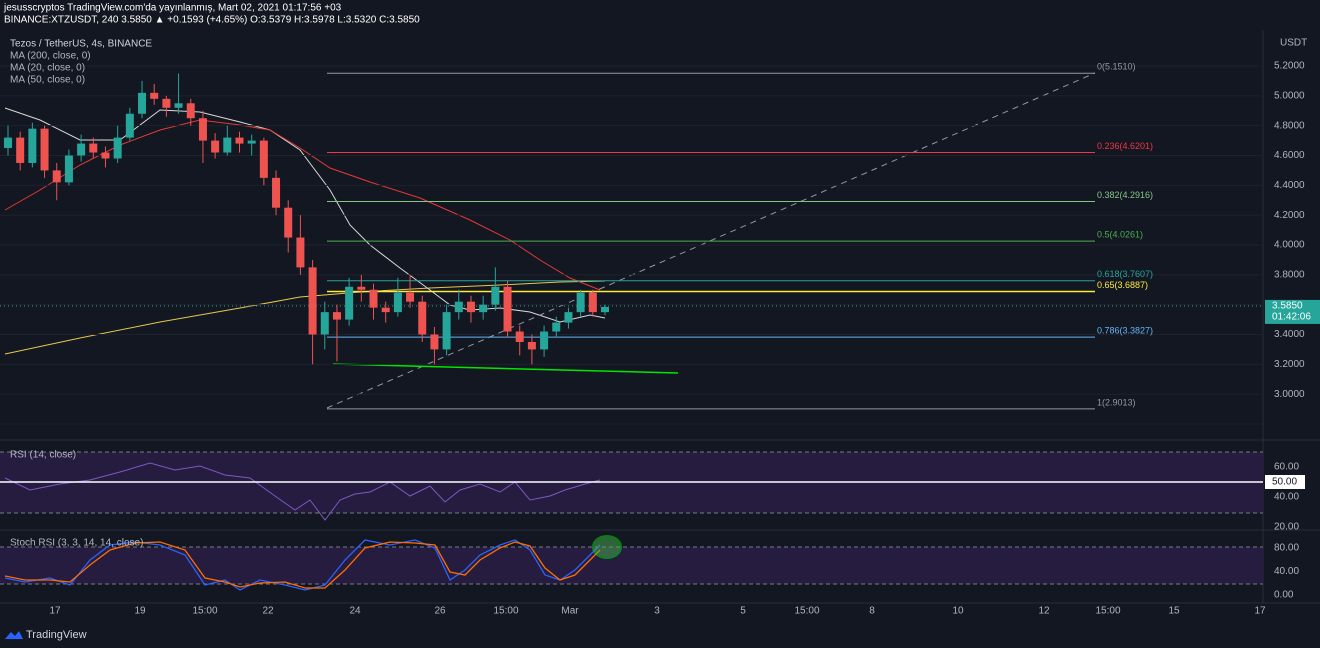 The width and height of the screenshot is (1320, 648). I want to click on time-tick-label: Mar, so click(570, 611).